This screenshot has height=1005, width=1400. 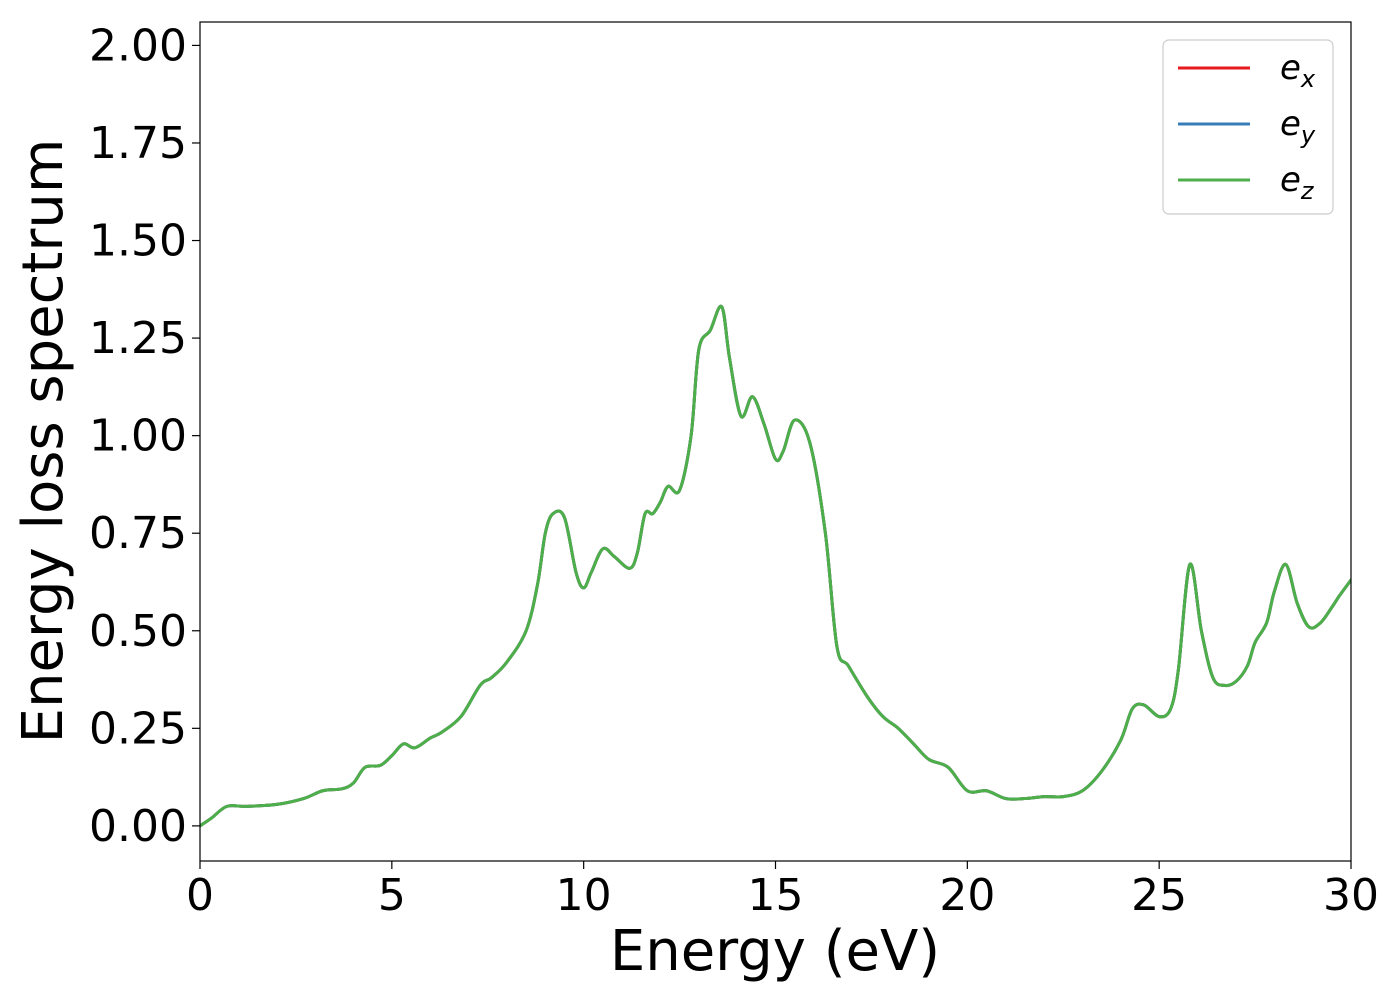 What do you see at coordinates (138, 338) in the screenshot?
I see `y-tick-label: 1.25` at bounding box center [138, 338].